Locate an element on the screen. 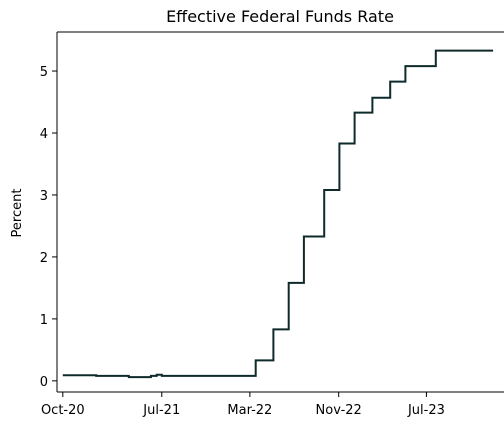 This screenshot has width=504, height=425. y-tick-label: 4 is located at coordinates (44, 134).